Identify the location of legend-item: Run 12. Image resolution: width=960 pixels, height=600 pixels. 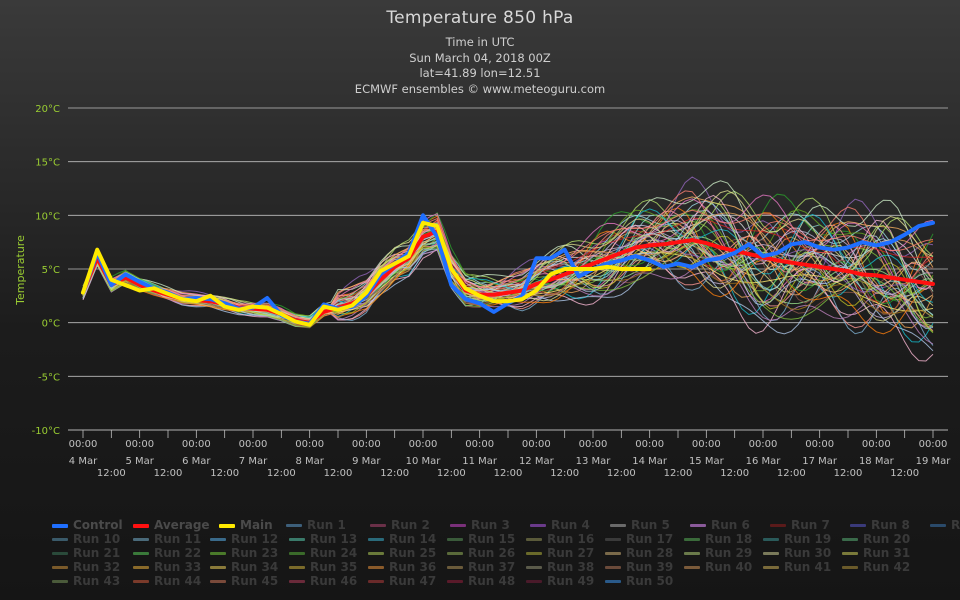
(244, 539).